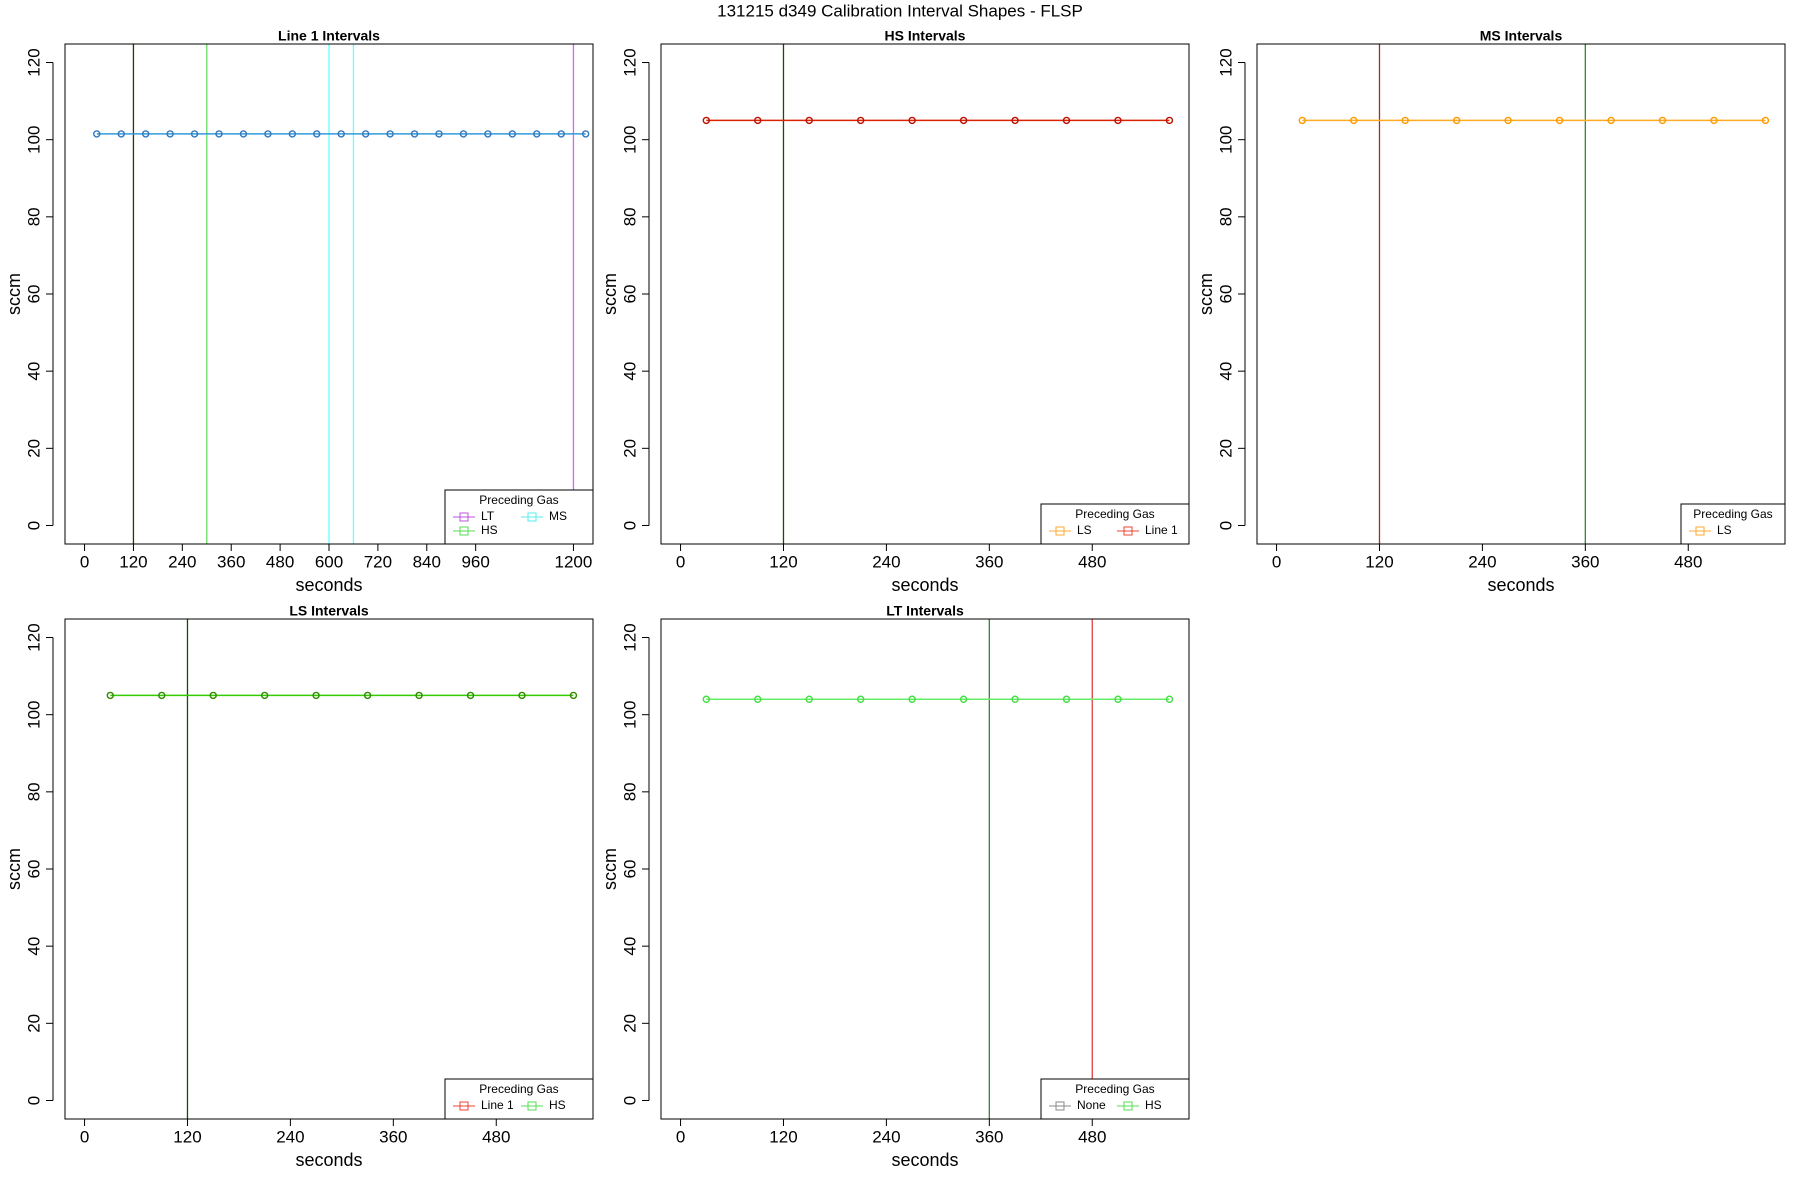 The width and height of the screenshot is (1800, 1200). I want to click on x-tick-label: 960, so click(475, 561).